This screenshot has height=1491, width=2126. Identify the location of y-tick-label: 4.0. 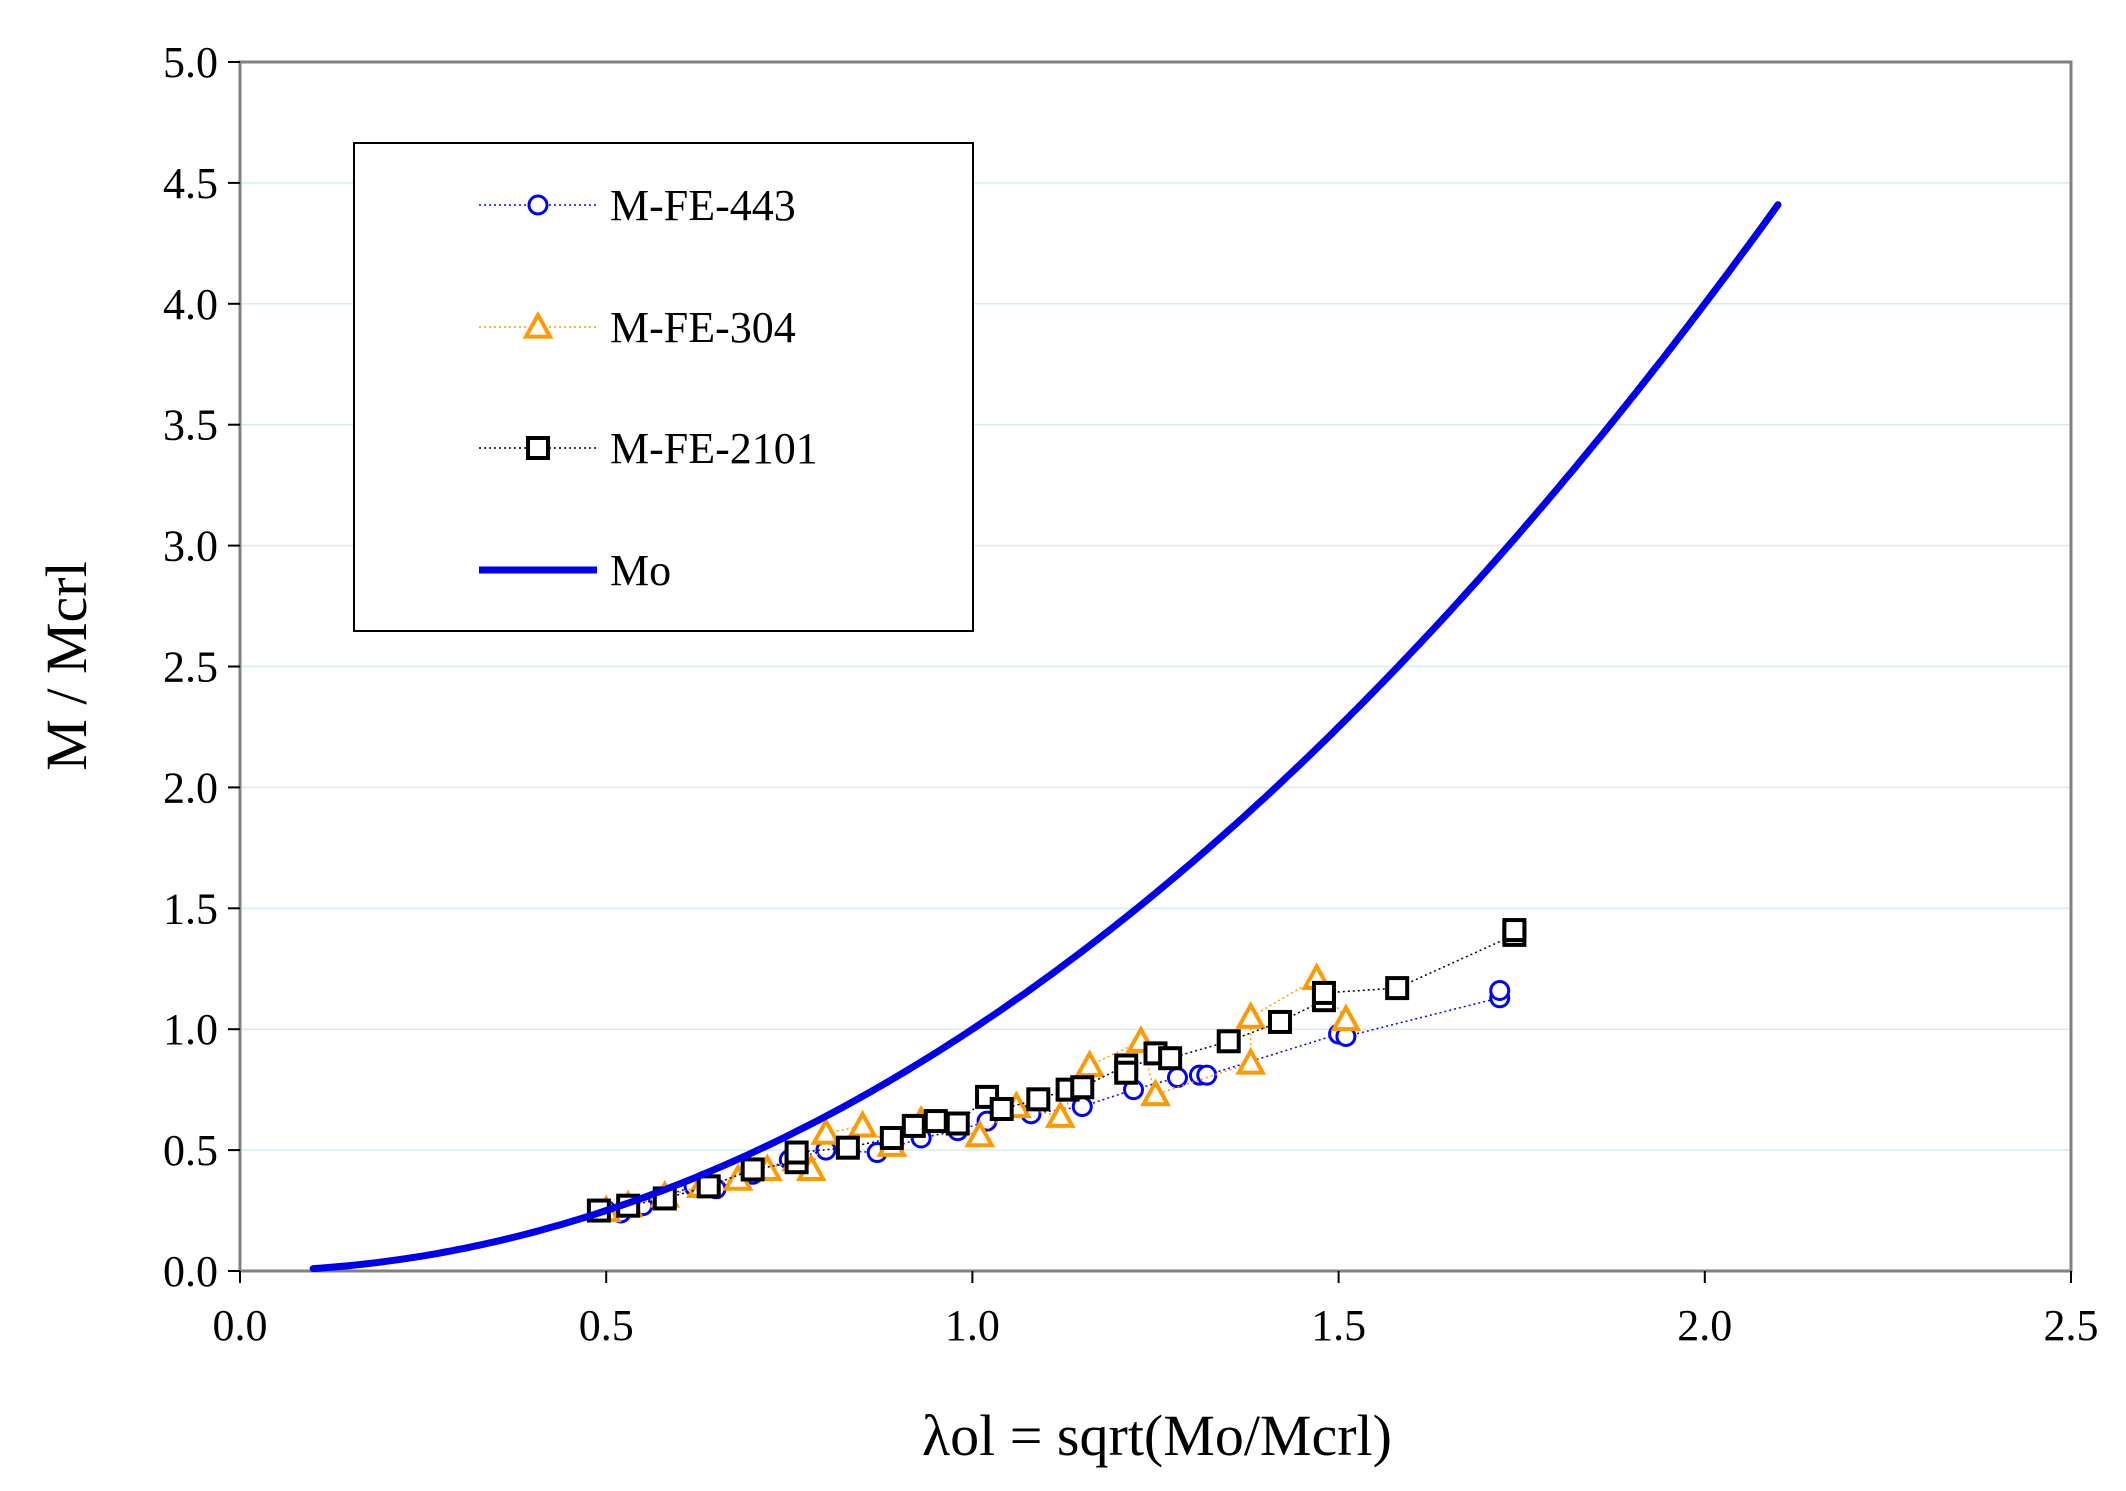
(190, 304).